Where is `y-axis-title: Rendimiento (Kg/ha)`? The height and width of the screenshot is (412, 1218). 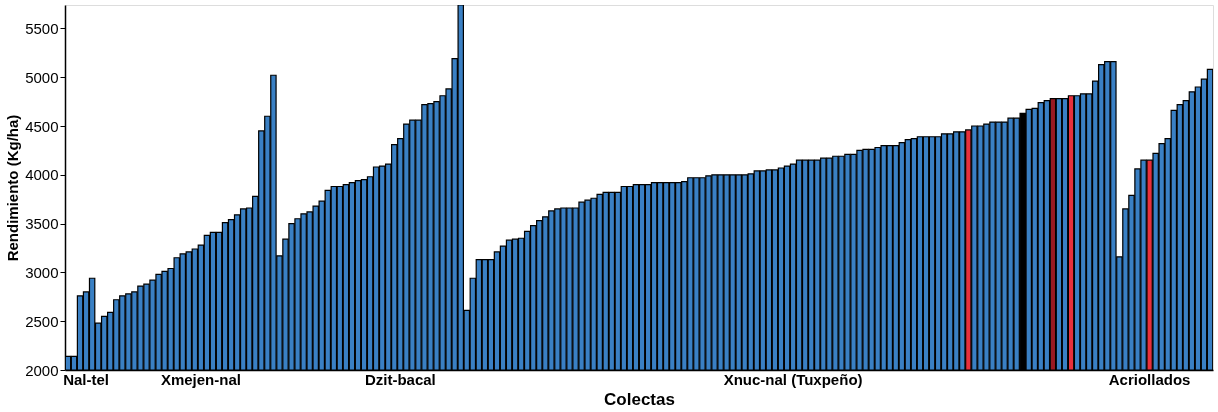 y-axis-title: Rendimiento (Kg/ha) is located at coordinates (13, 188).